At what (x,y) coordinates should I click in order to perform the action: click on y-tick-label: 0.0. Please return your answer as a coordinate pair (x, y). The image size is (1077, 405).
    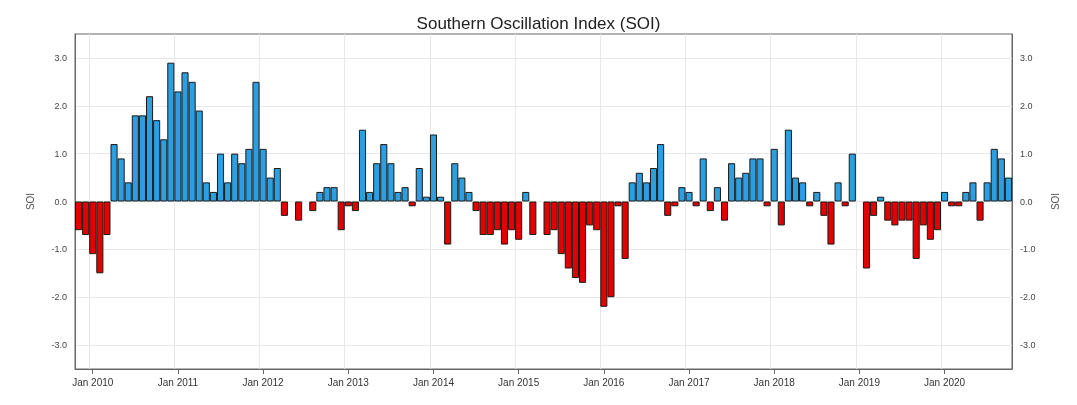
    Looking at the image, I should click on (60, 201).